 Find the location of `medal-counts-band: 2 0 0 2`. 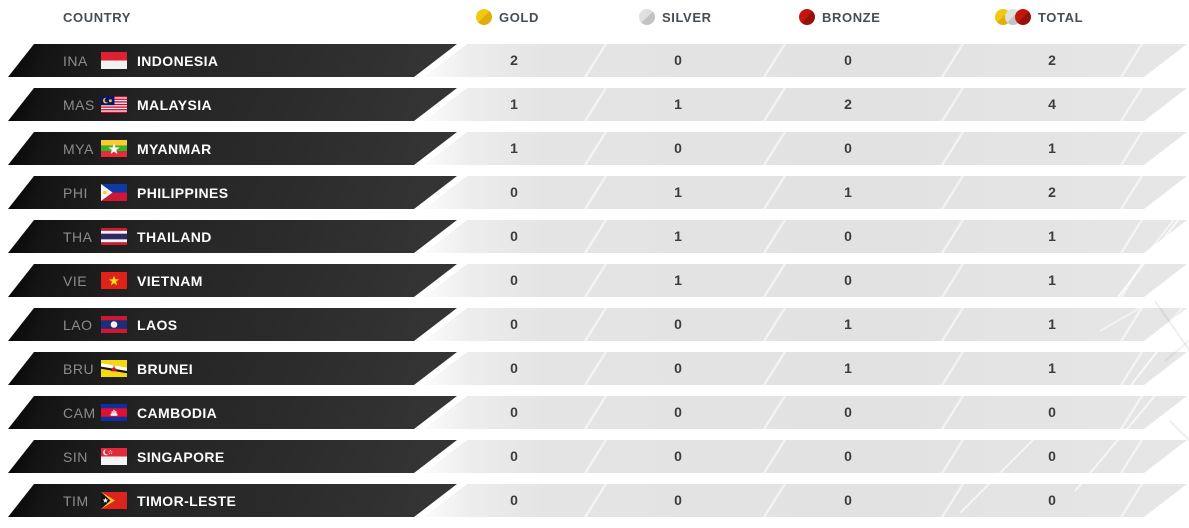

medal-counts-band: 2 0 0 2 is located at coordinates (805, 60).